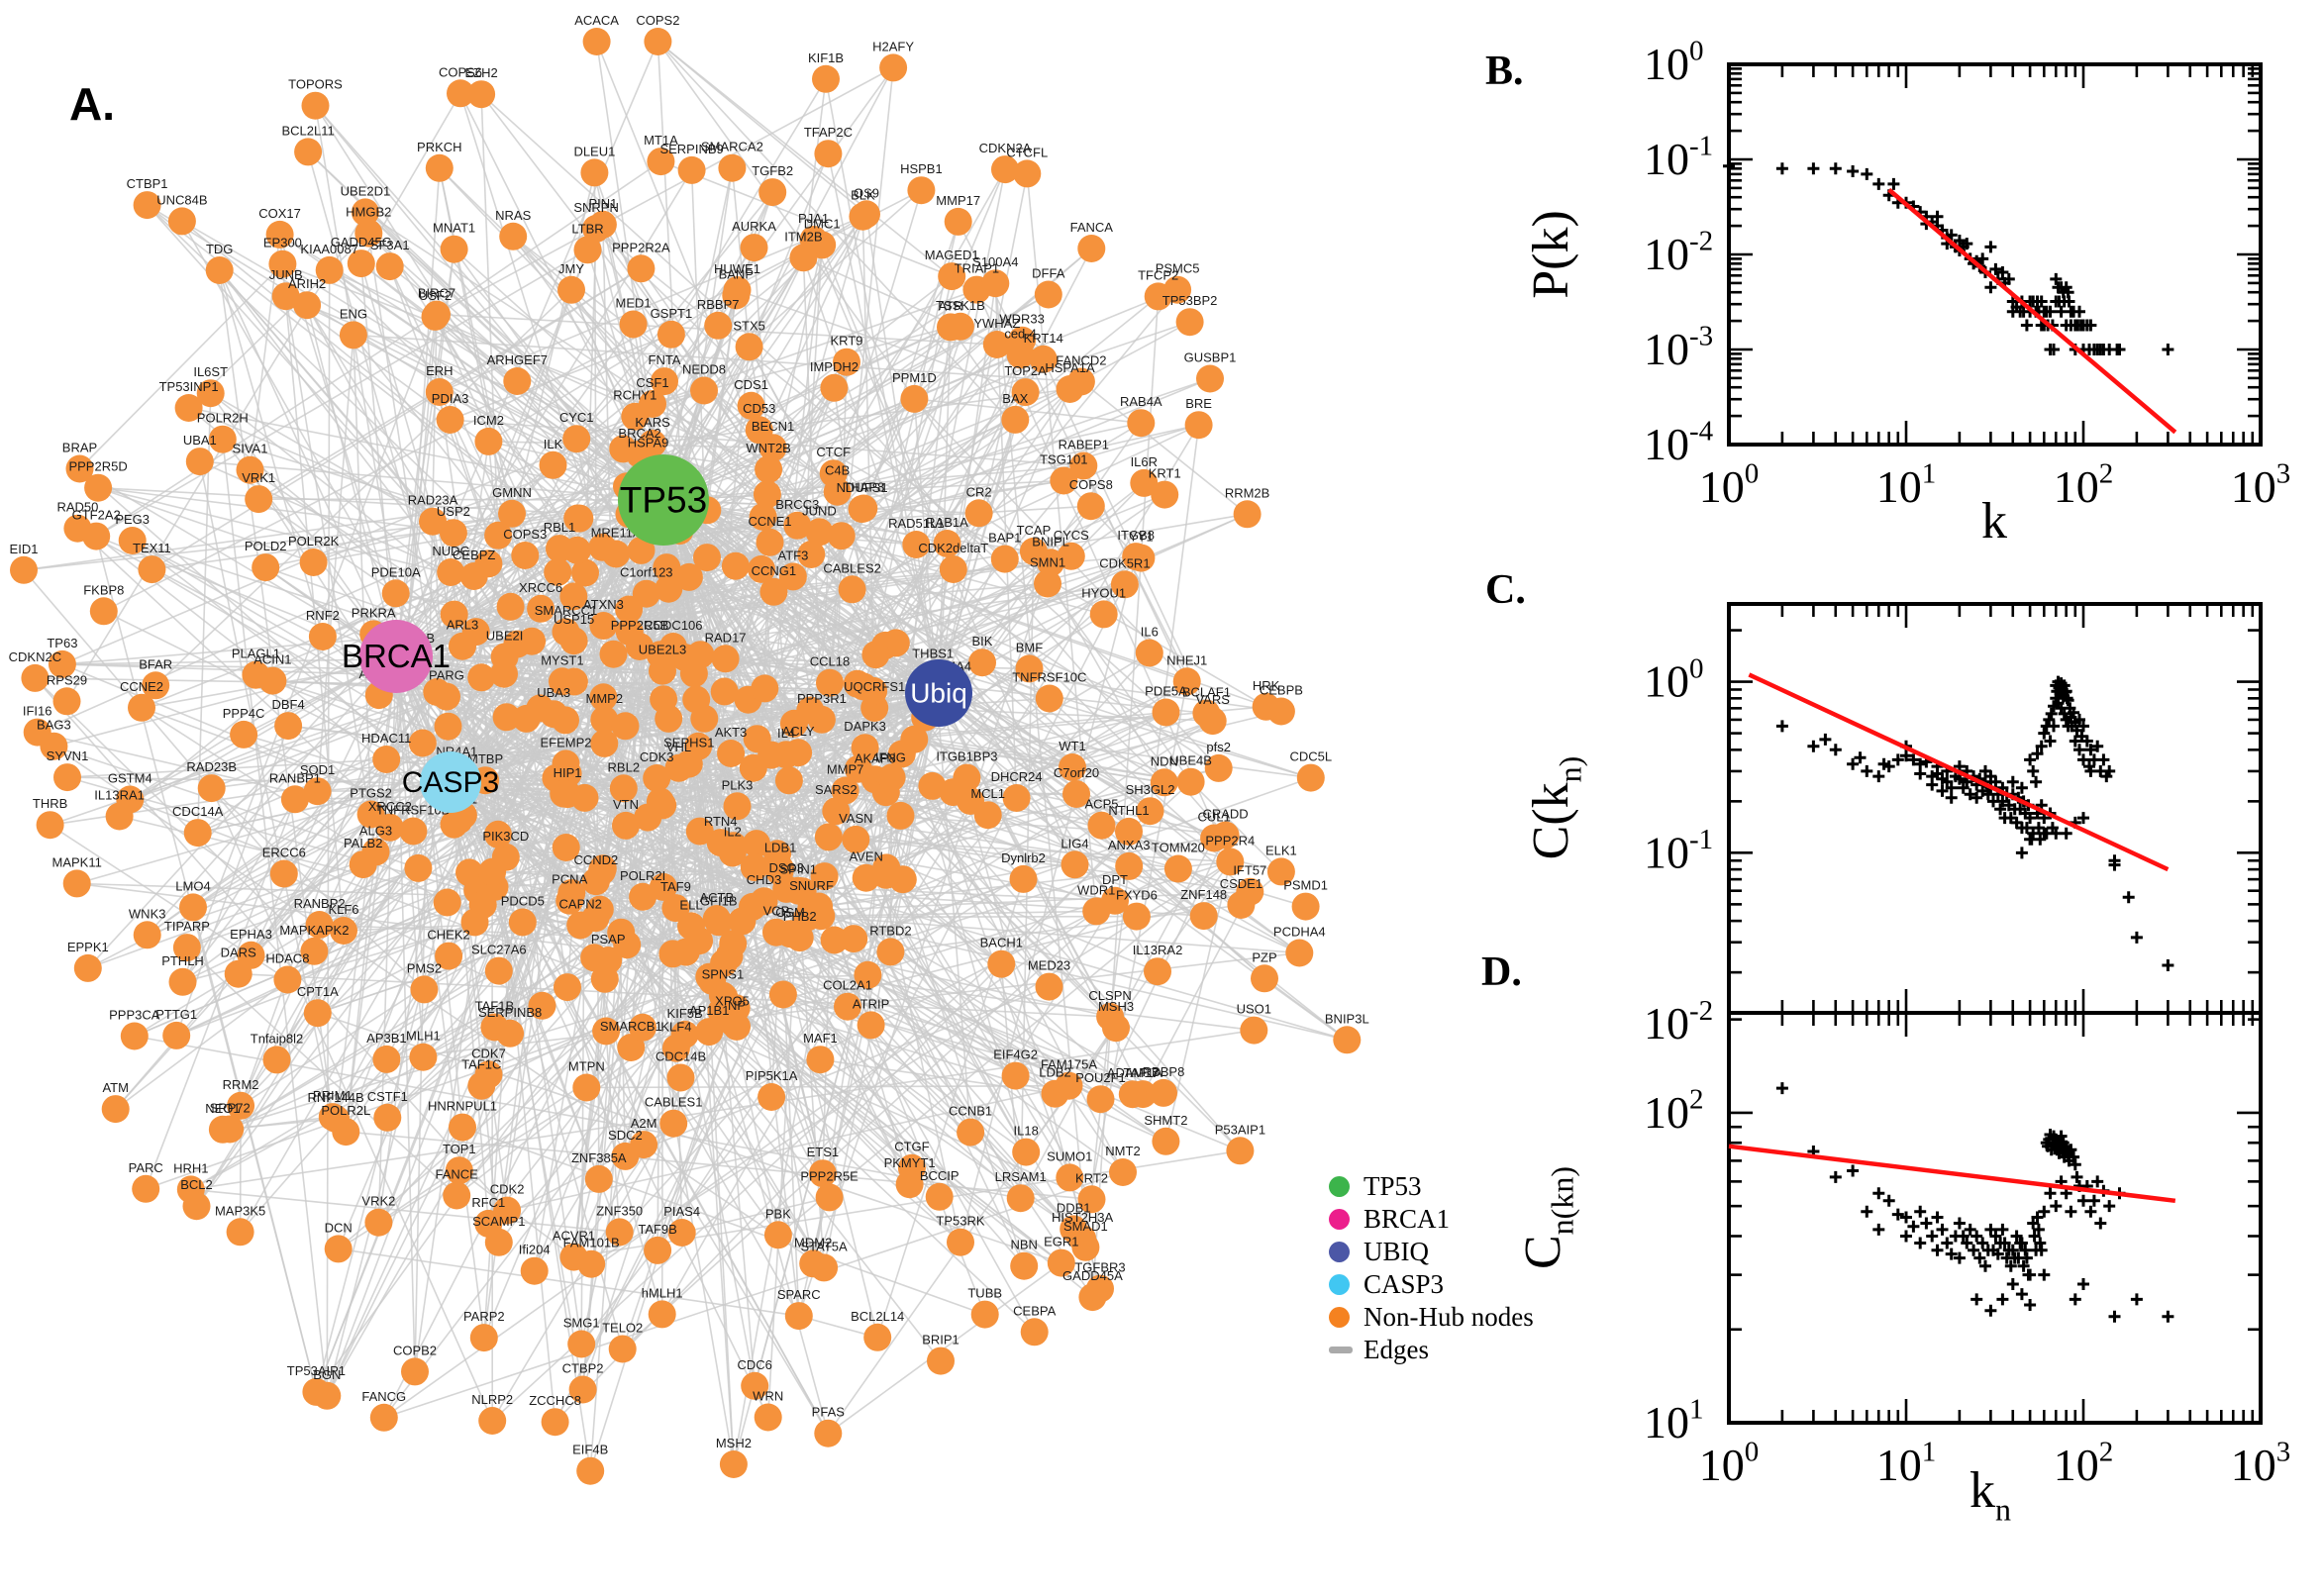 The image size is (2323, 1596). Describe the element at coordinates (210, 371) in the screenshot. I see `svg-text: IL6ST` at that location.